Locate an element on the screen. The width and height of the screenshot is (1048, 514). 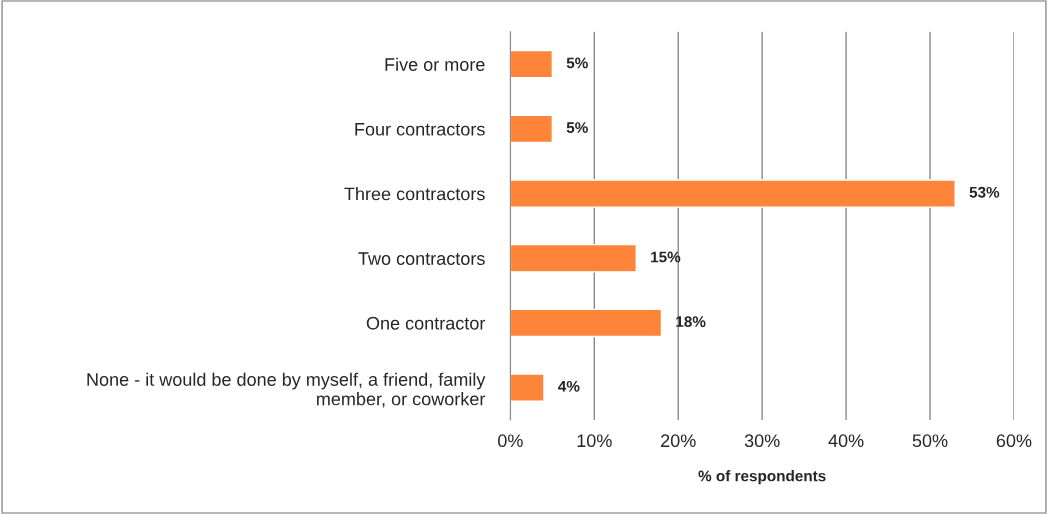
y-tick-label: None - it would be done by myself, a friend, family member, or coworker is located at coordinates (286, 390).